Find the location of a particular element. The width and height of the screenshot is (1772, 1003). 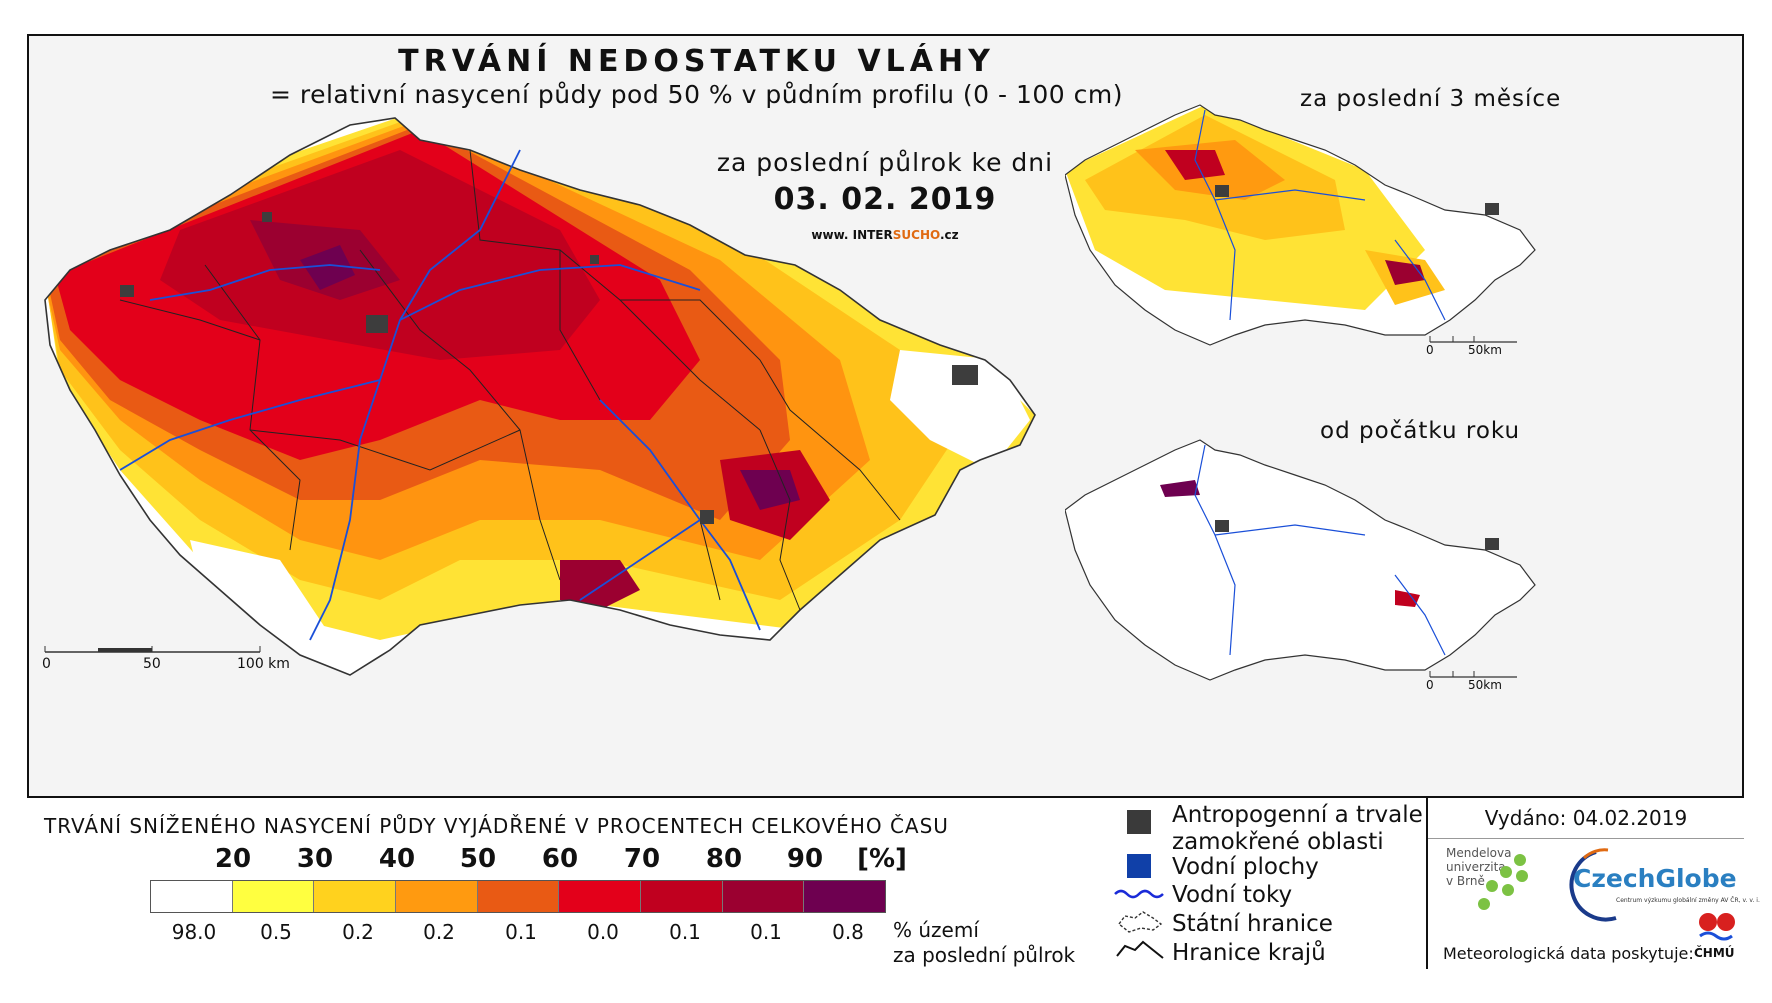

mendel-text: Mendelova univerzita v Brně is located at coordinates (1478, 867).